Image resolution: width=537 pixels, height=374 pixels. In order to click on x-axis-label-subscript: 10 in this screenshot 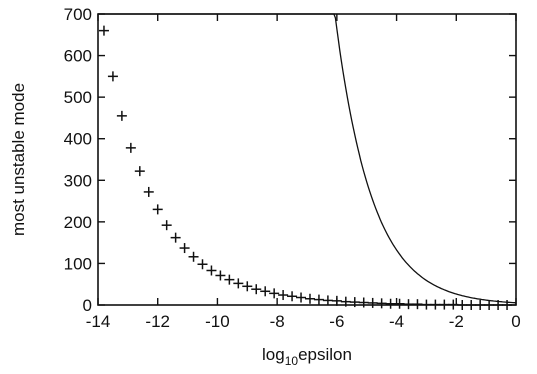, I will do `click(292, 361)`.